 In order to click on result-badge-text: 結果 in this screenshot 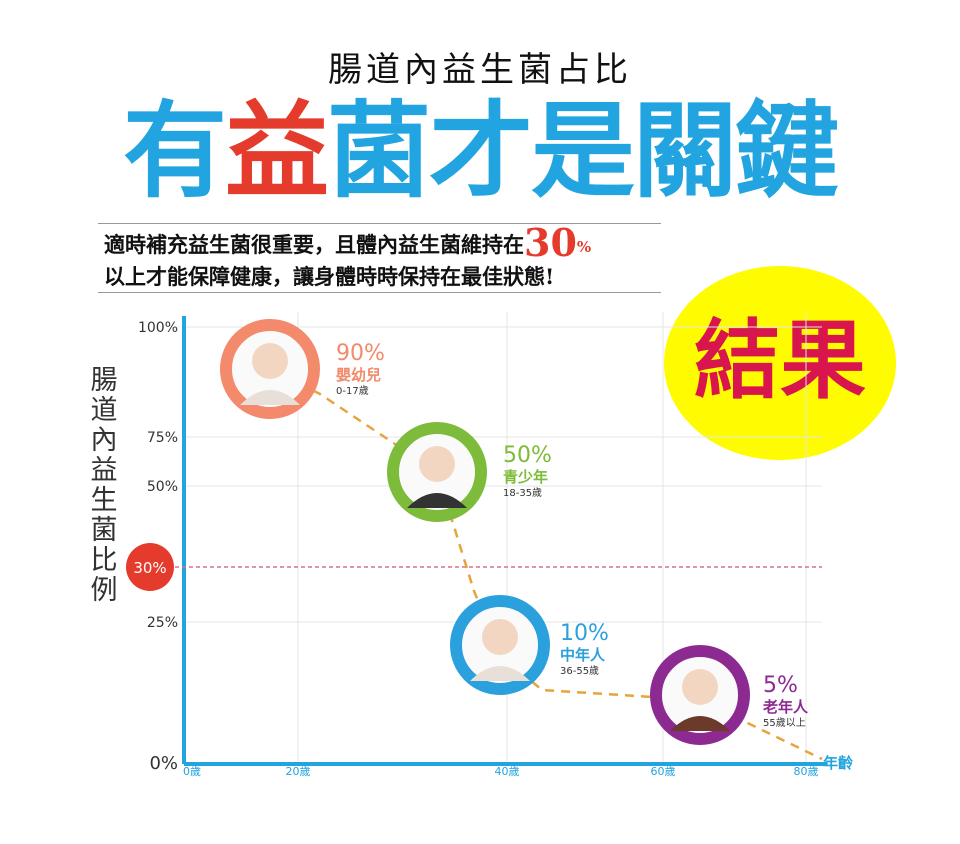, I will do `click(780, 361)`.